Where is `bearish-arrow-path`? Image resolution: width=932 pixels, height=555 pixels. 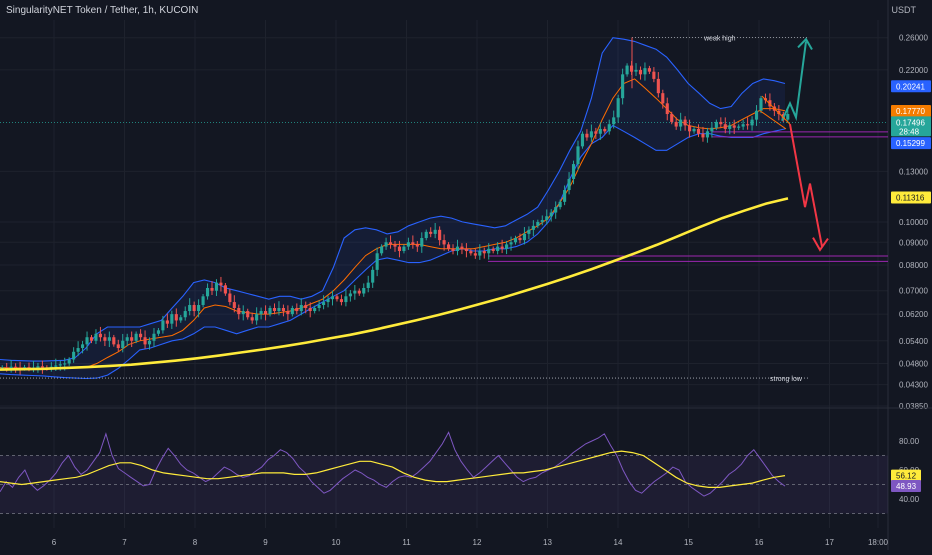
bearish-arrow-path is located at coordinates (806, 185).